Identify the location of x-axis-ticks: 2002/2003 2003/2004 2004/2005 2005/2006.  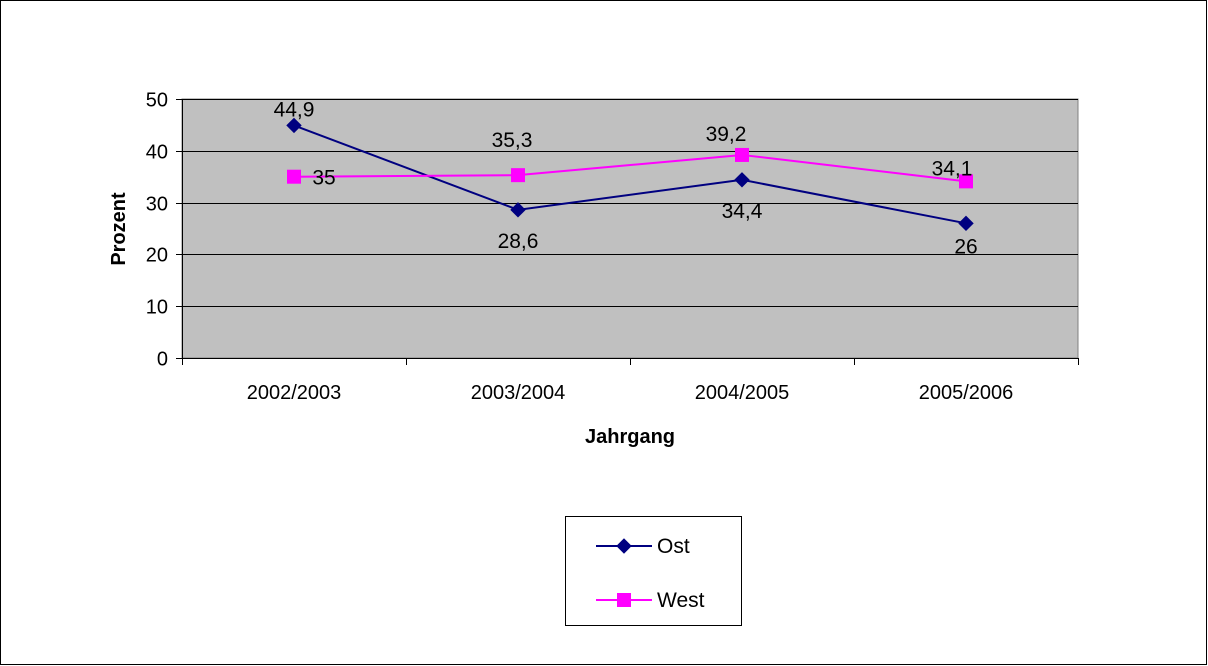
(630, 381).